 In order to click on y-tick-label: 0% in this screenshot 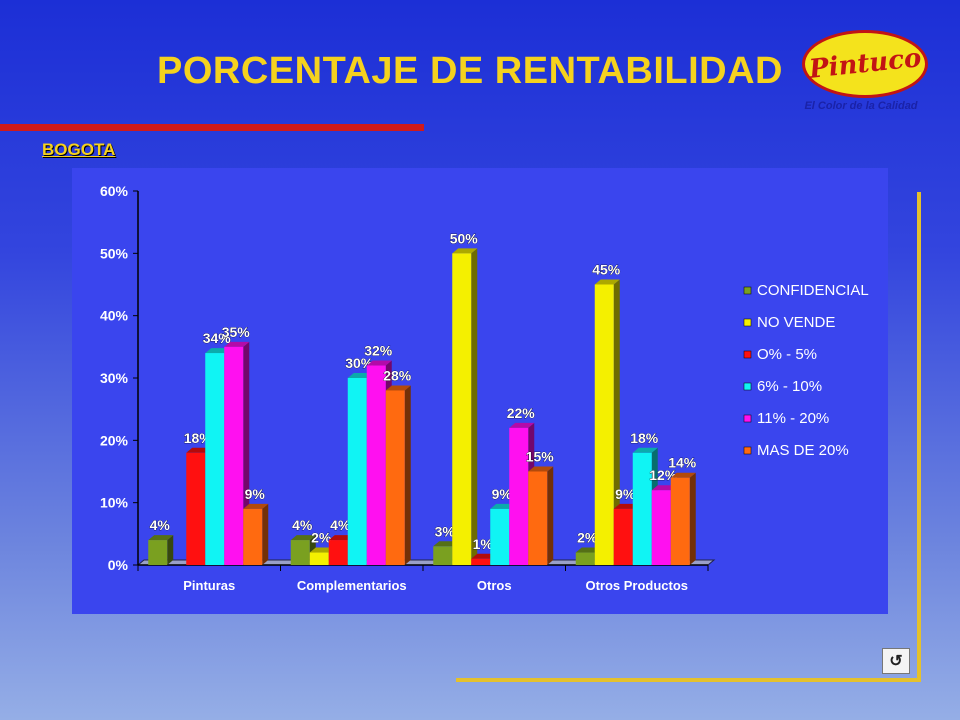, I will do `click(118, 565)`.